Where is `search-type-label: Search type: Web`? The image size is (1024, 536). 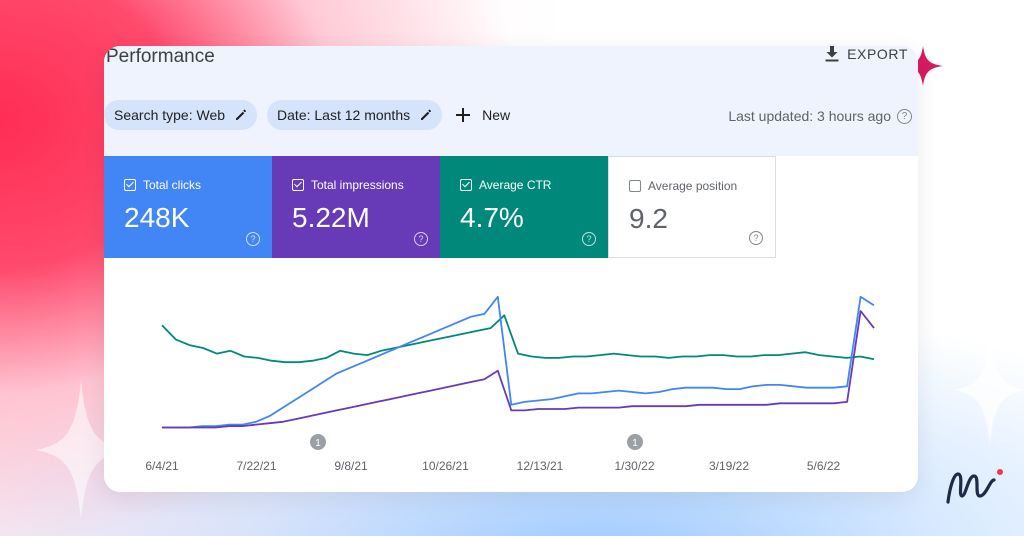
search-type-label: Search type: Web is located at coordinates (170, 115).